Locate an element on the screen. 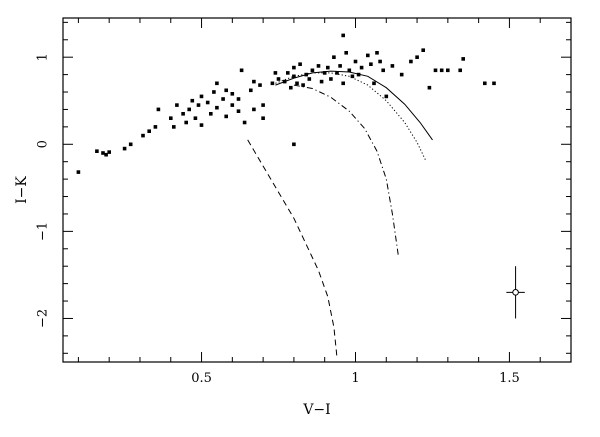 This screenshot has width=600, height=437. x-tick-label: 0.5 is located at coordinates (201, 378).